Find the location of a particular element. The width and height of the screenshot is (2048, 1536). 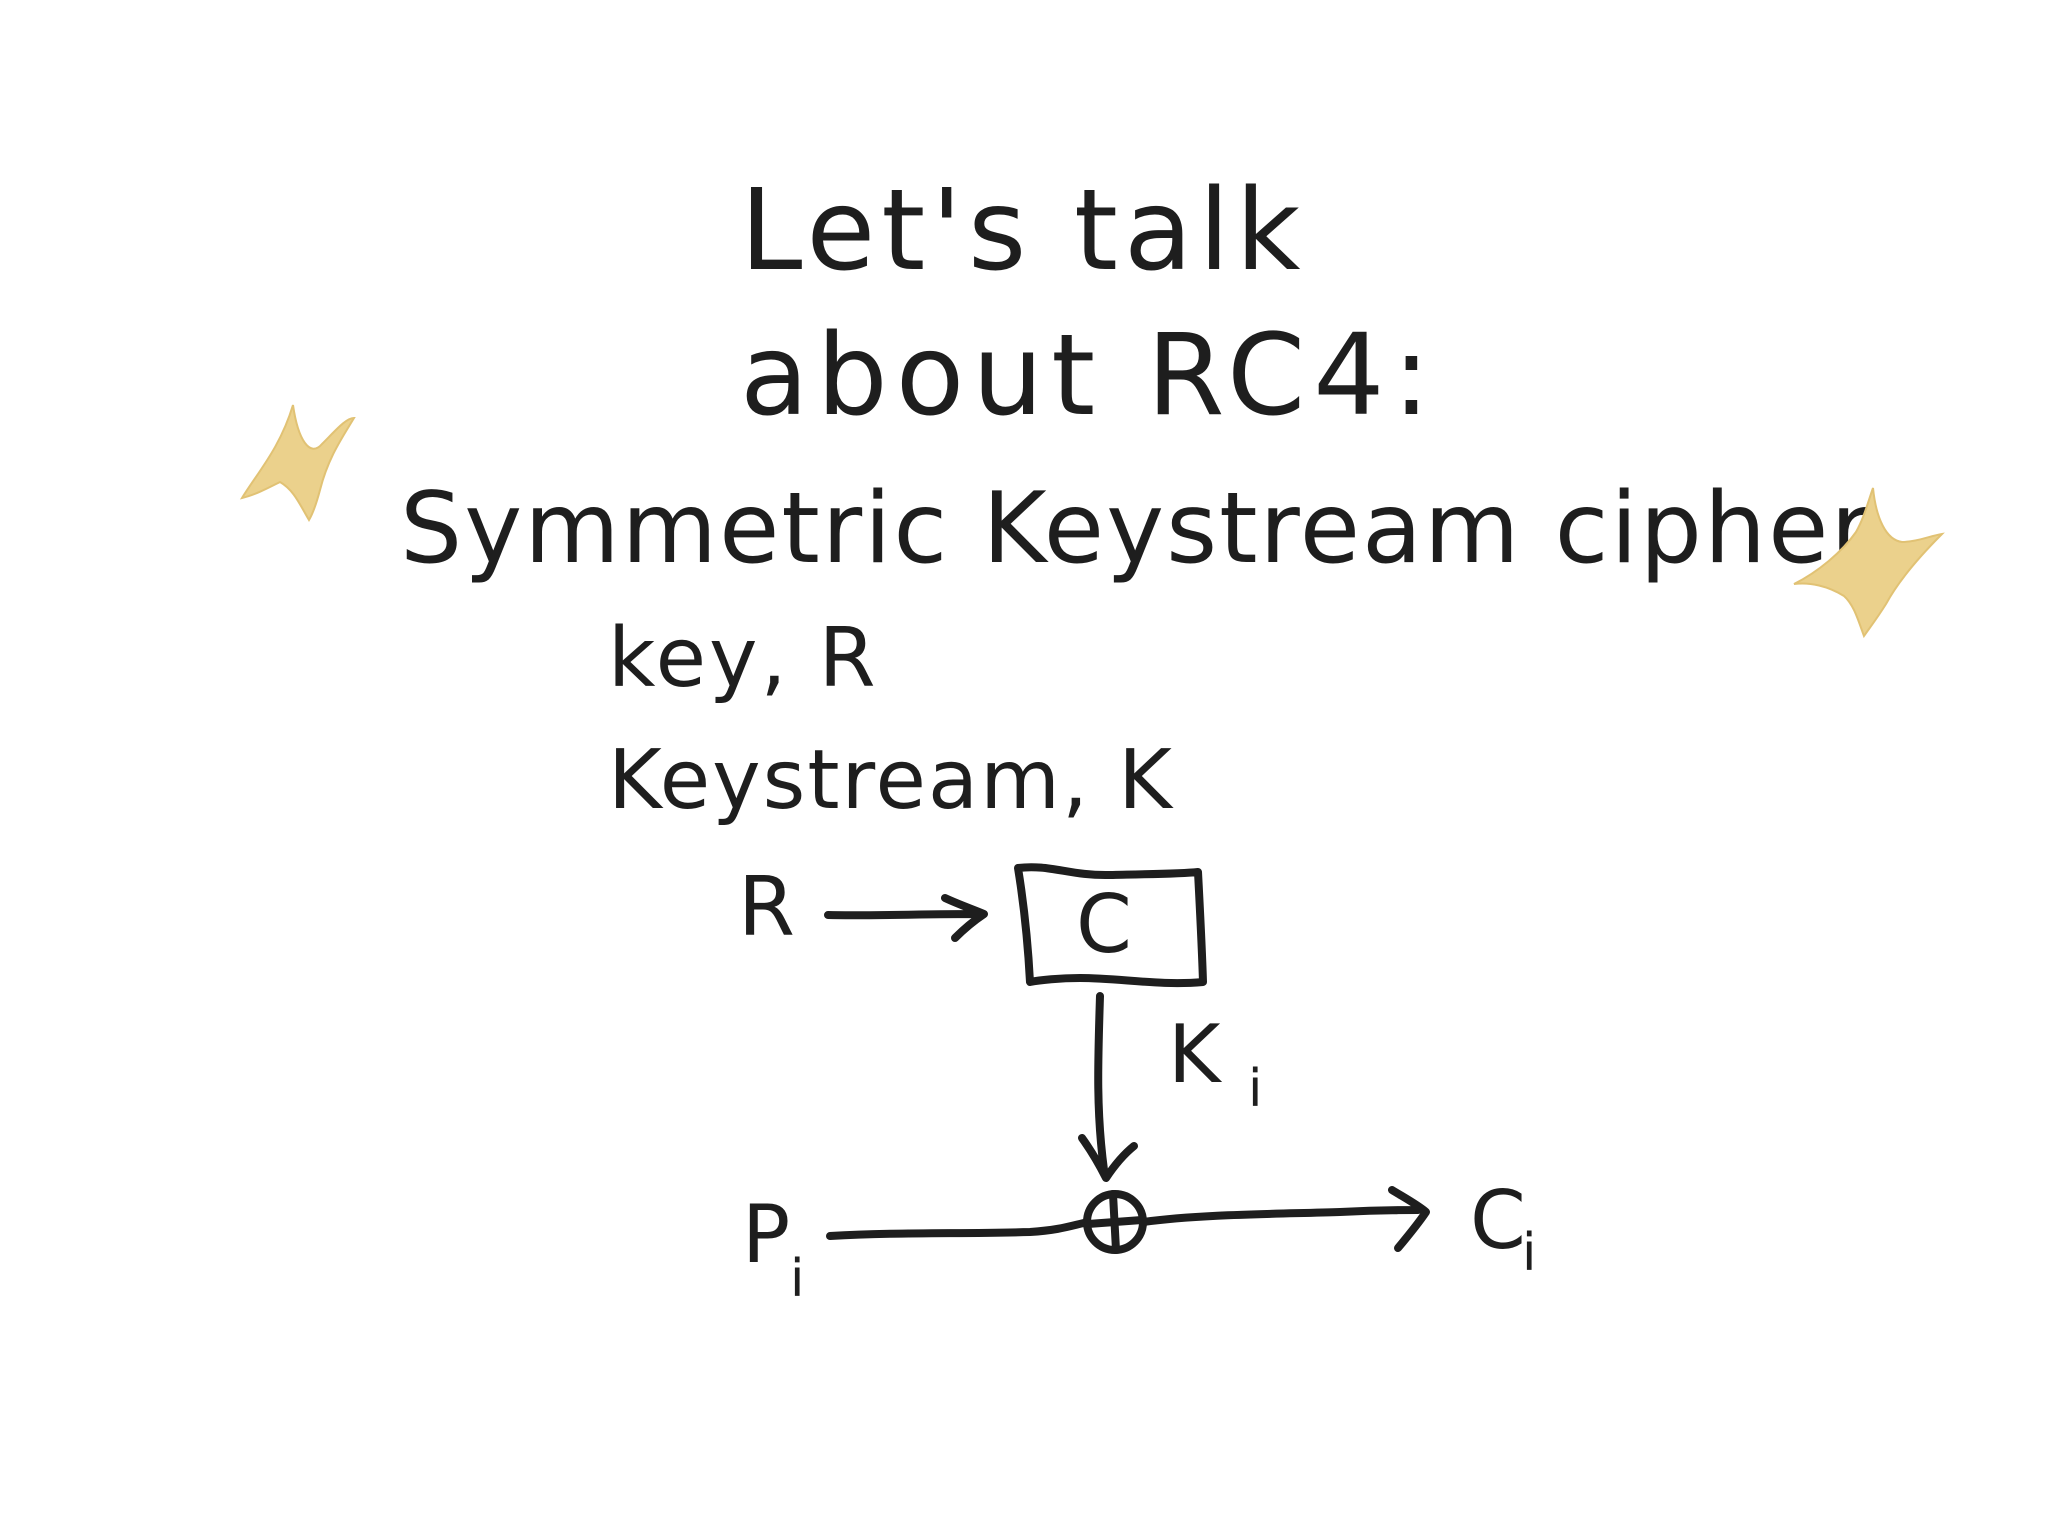

ciphertext-byte-label: C is located at coordinates (1498, 1220).